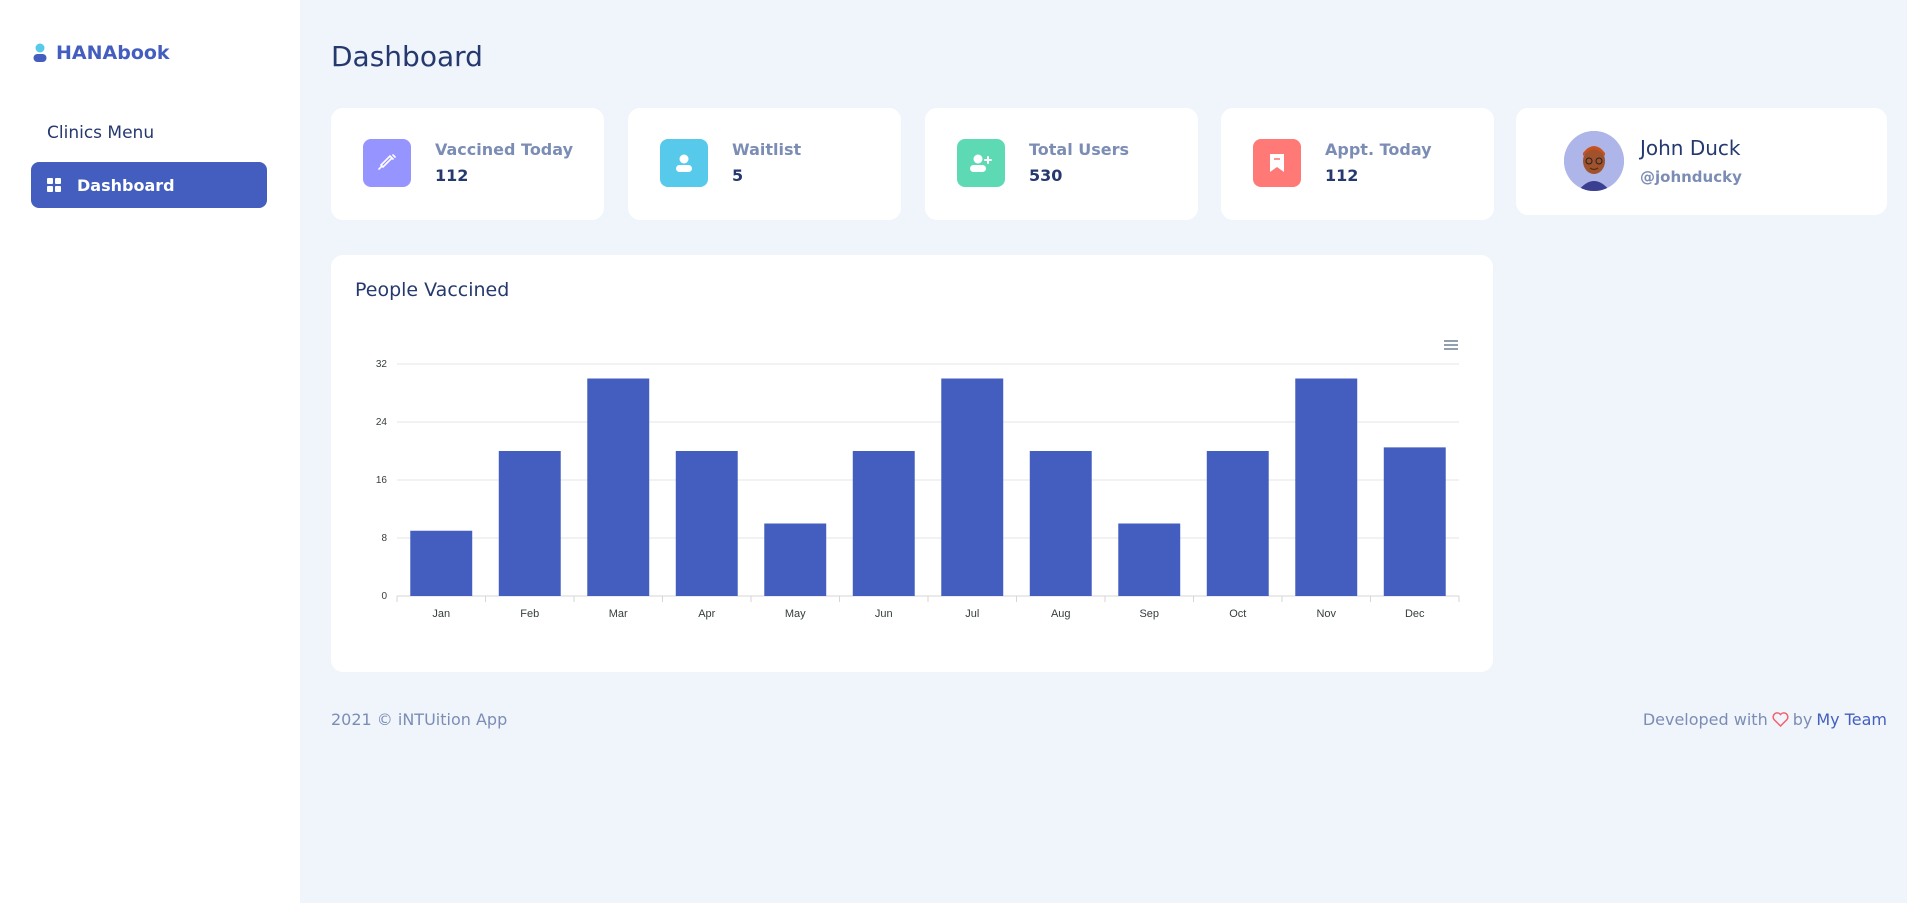  I want to click on stat-label: Waitlist, so click(767, 149).